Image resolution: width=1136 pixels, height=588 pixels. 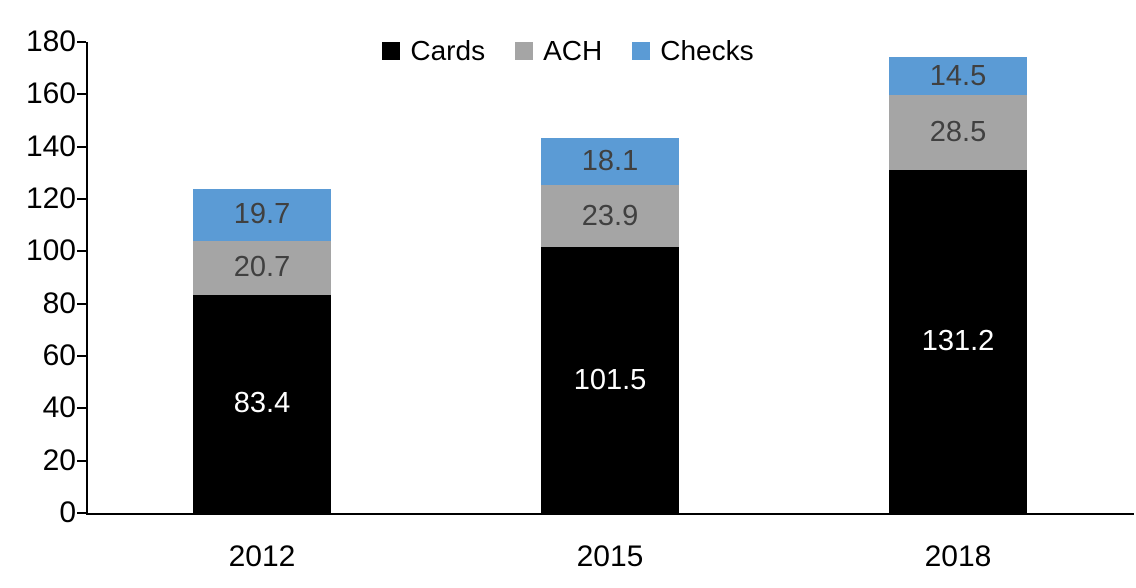 I want to click on bar-value-label: 131.2, so click(x=958, y=340).